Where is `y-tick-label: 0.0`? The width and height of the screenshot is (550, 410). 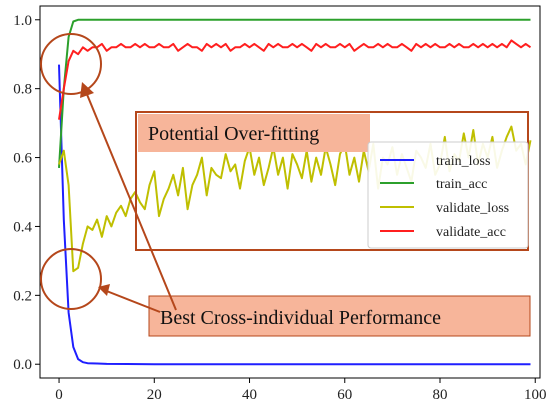 y-tick-label: 0.0 is located at coordinates (22, 365).